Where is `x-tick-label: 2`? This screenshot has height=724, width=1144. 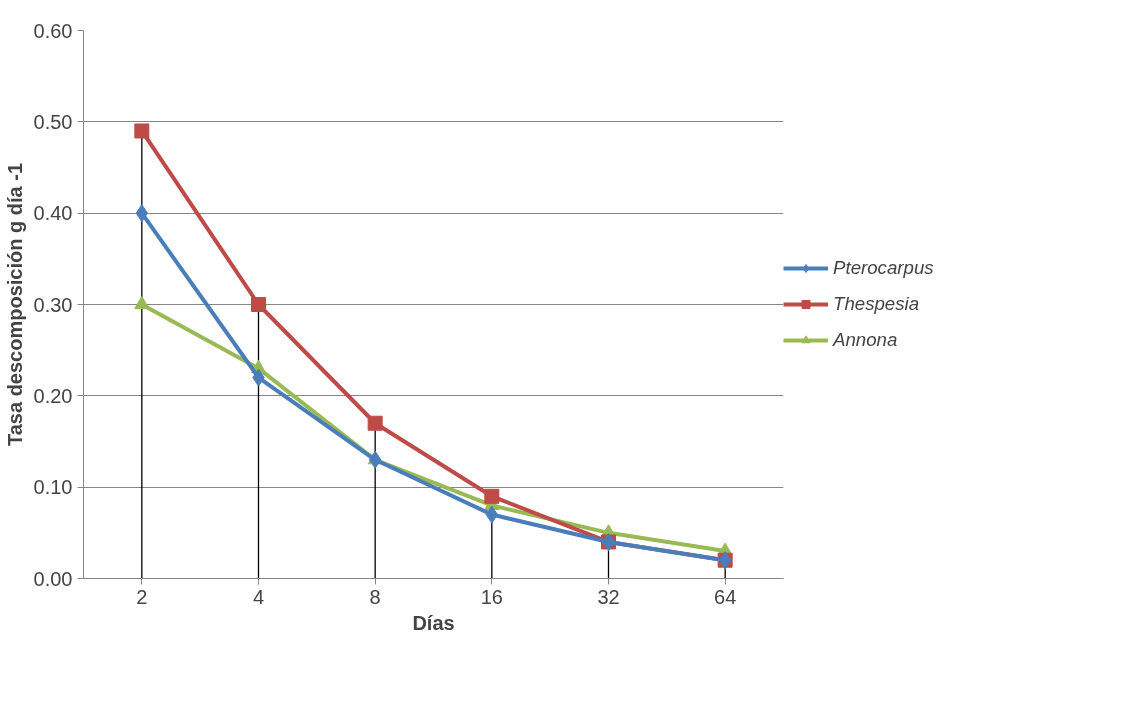
x-tick-label: 2 is located at coordinates (142, 596).